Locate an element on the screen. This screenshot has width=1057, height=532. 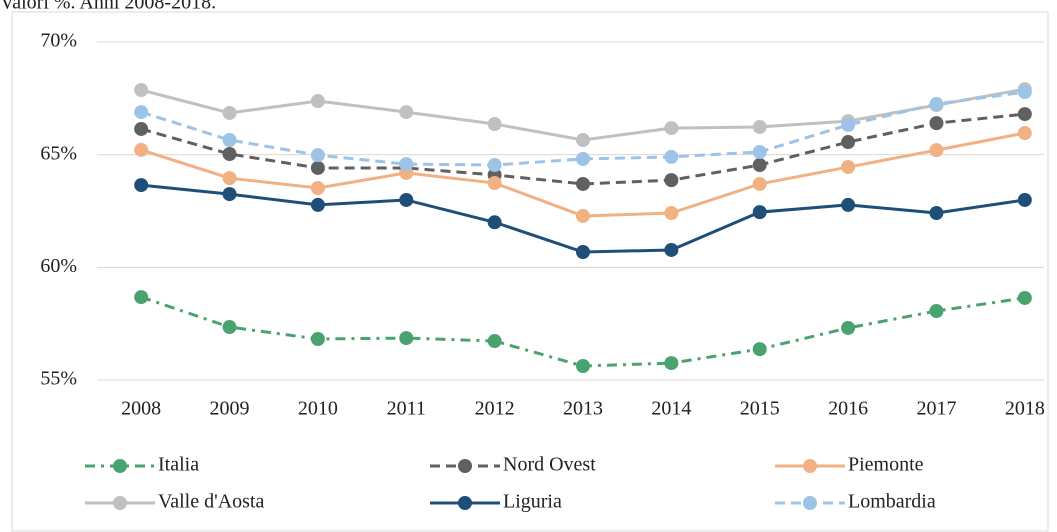
legend-label: Lombardia is located at coordinates (892, 502).